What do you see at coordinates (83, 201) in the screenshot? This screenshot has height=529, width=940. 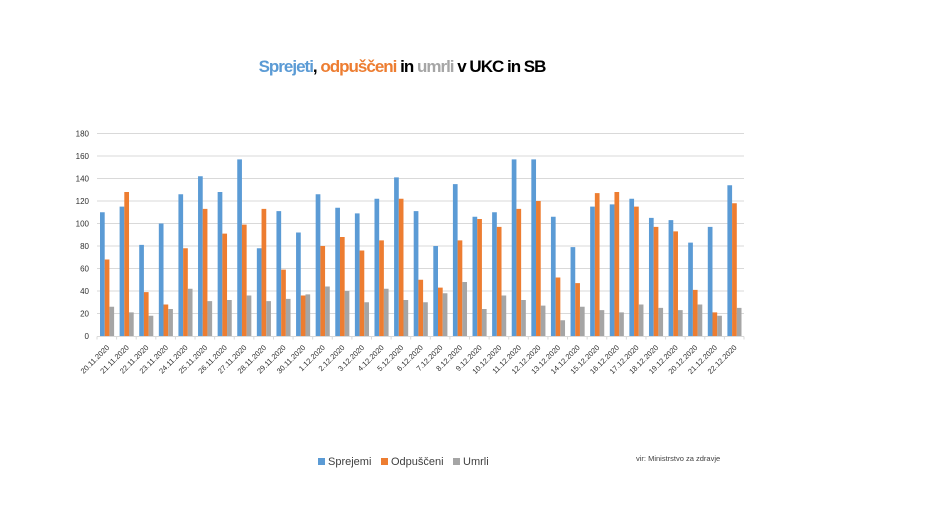 I see `svg-text: 120` at bounding box center [83, 201].